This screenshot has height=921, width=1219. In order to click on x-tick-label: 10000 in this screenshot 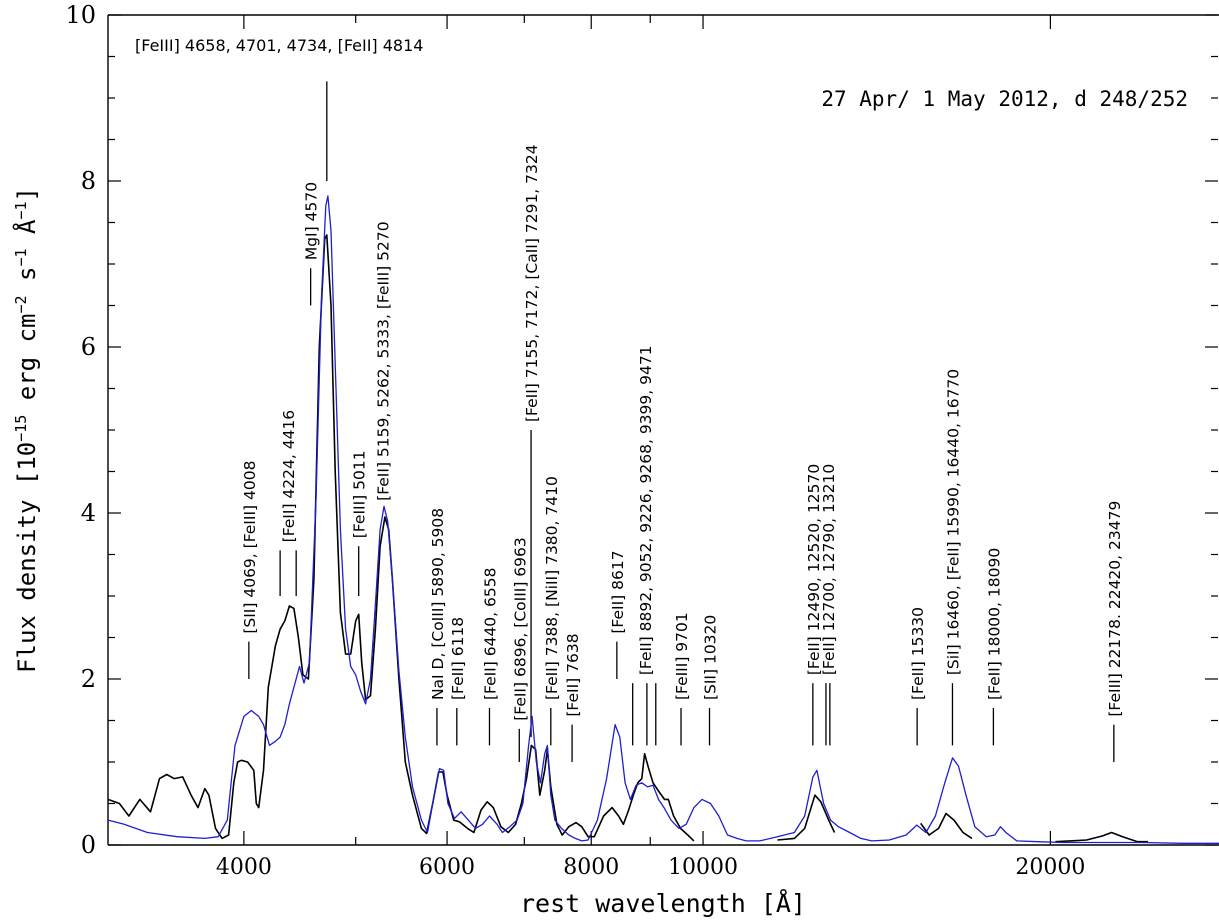, I will do `click(703, 867)`.